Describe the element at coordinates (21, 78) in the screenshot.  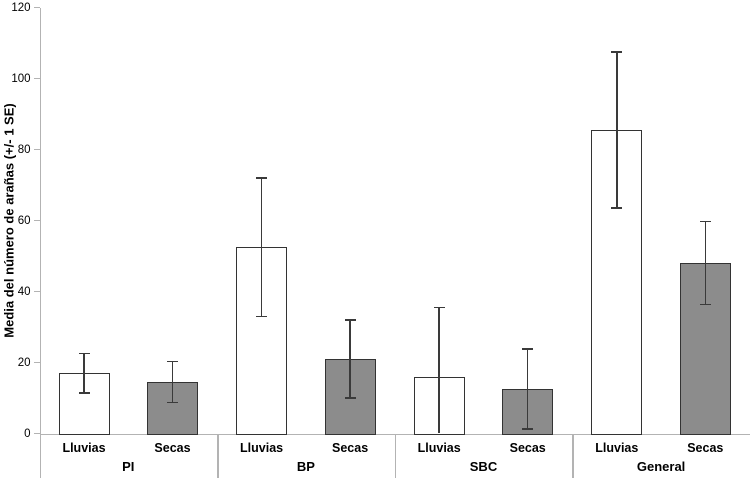
I see `y-tick-label: 100` at that location.